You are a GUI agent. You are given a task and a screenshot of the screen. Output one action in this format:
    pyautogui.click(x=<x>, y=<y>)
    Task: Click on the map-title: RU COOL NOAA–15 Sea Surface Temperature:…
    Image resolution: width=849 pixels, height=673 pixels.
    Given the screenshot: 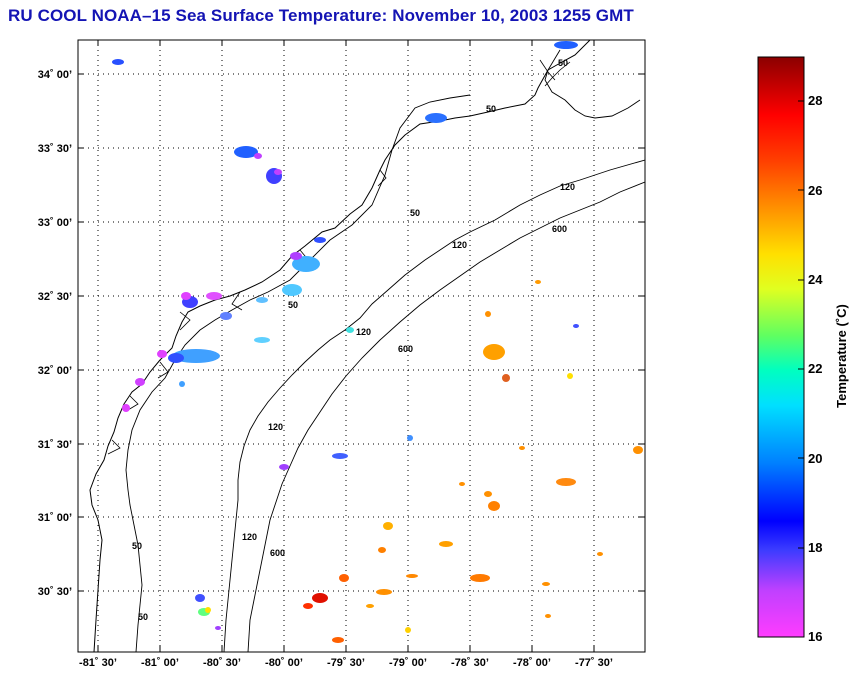 What is the action you would take?
    pyautogui.click(x=321, y=15)
    